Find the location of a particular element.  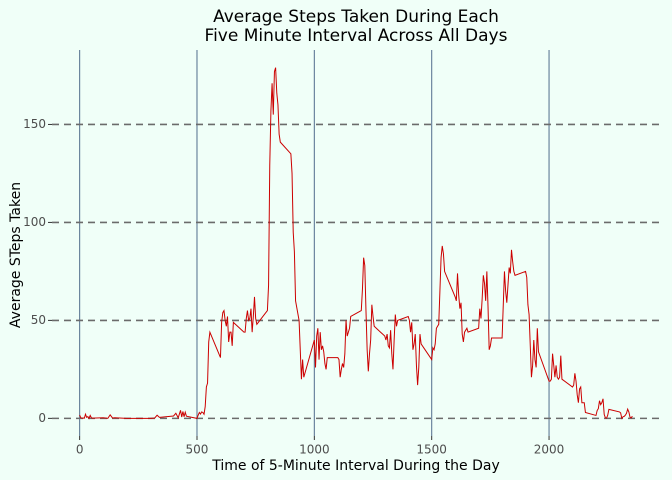

chart-title: Average Steps Taken During Each is located at coordinates (356, 17).